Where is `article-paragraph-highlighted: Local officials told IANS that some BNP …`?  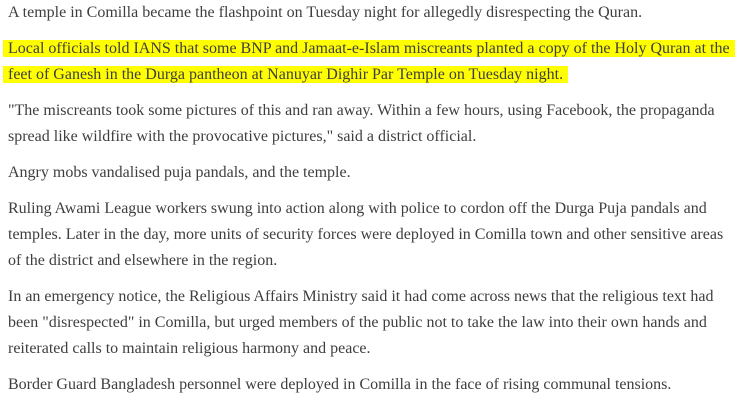
article-paragraph-highlighted: Local officials told IANS that some BNP … is located at coordinates (370, 62).